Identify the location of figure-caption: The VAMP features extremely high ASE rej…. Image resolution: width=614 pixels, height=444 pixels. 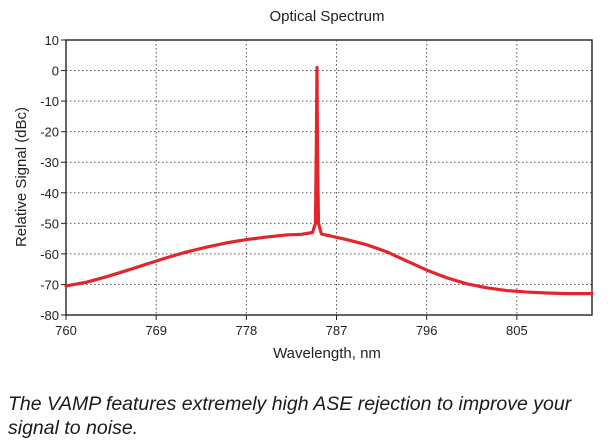
(290, 416).